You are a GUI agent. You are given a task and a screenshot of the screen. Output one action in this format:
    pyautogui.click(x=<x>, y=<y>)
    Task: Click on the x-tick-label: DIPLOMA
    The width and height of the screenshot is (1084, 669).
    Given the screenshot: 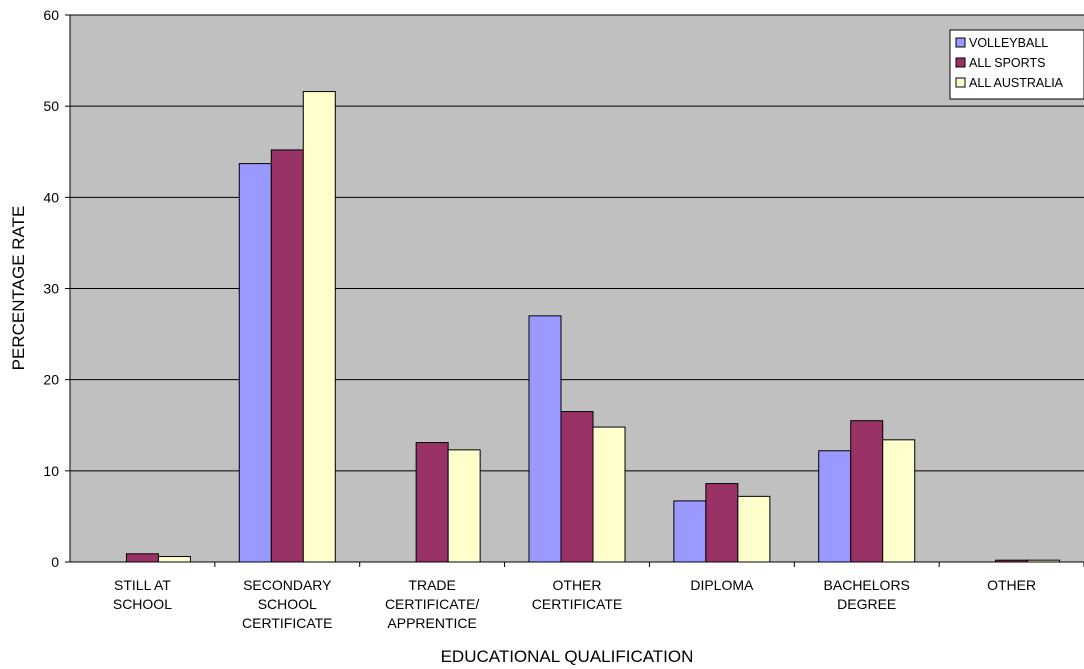 What is the action you would take?
    pyautogui.click(x=722, y=585)
    